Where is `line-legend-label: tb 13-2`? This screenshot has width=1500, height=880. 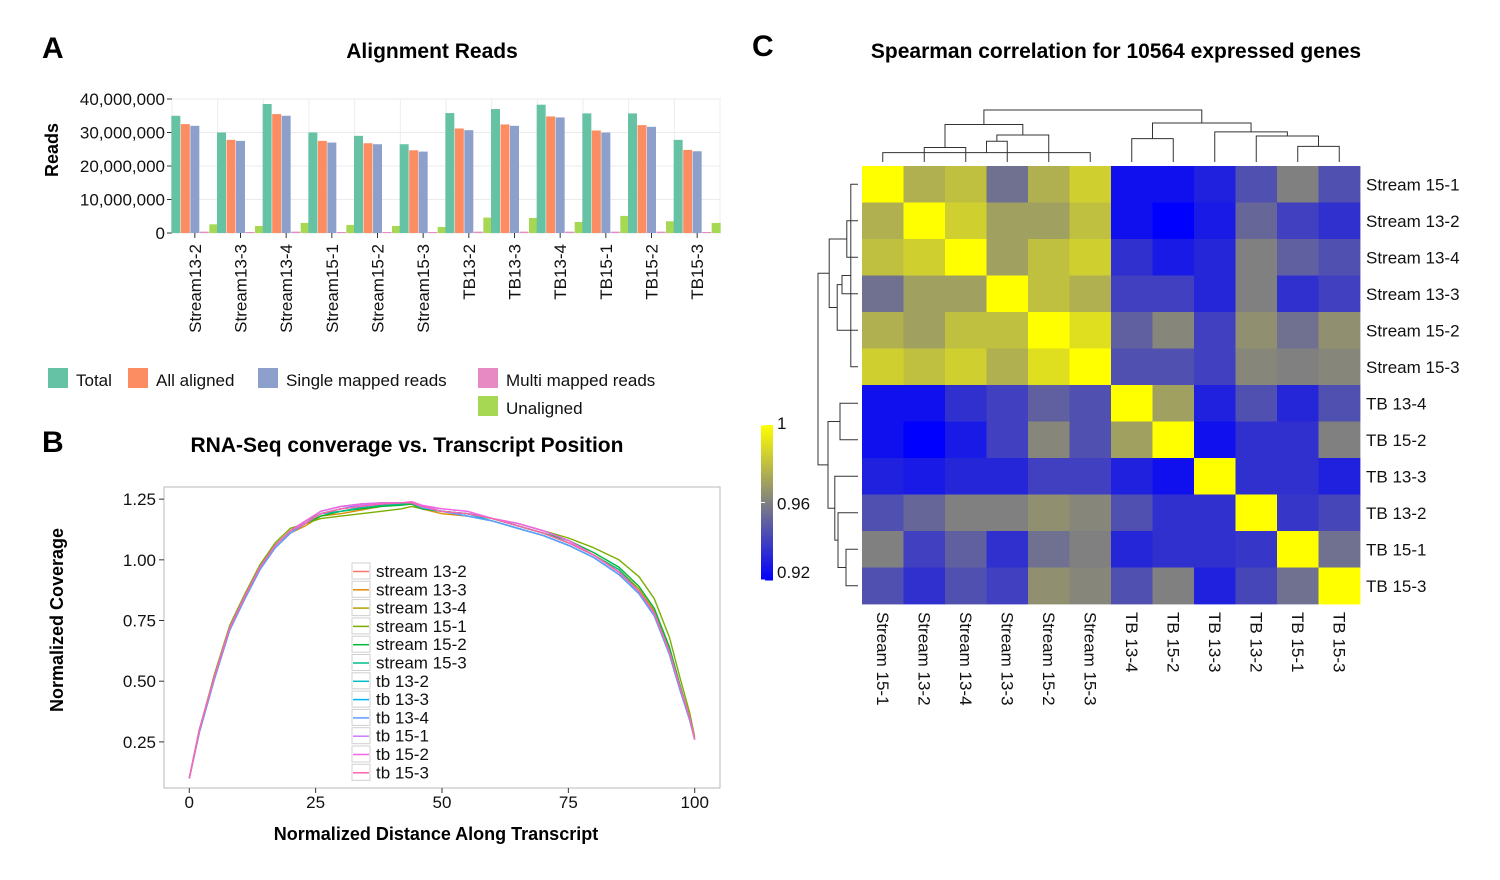
line-legend-label: tb 13-2 is located at coordinates (402, 681).